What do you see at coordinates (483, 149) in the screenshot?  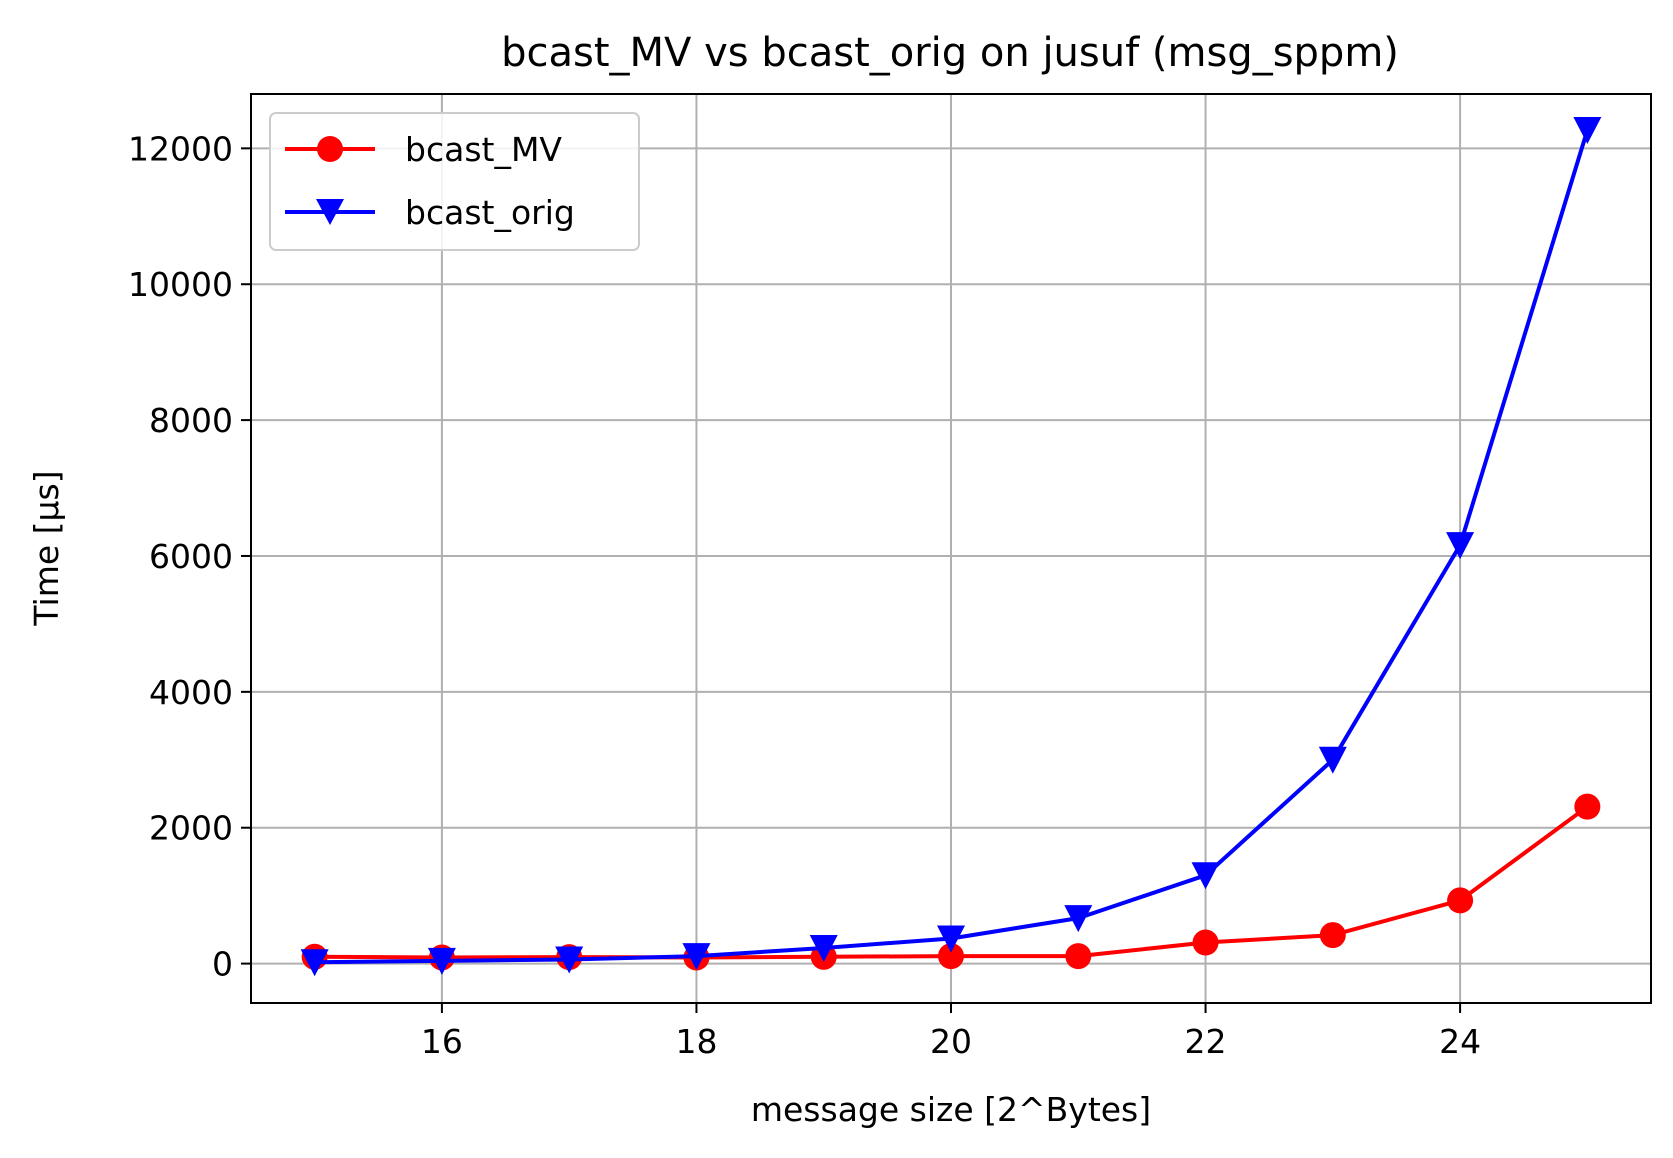 I see `legend-label-bcast-mv: bcast_MV` at bounding box center [483, 149].